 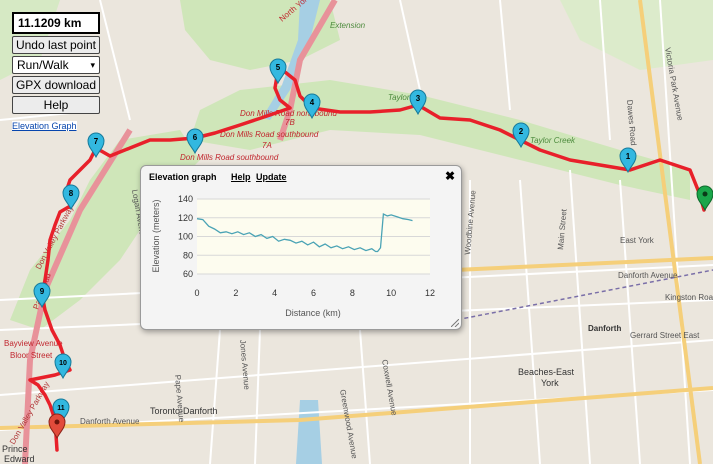 I want to click on label-road-nb: Don Mills Road northbound, so click(x=288, y=113).